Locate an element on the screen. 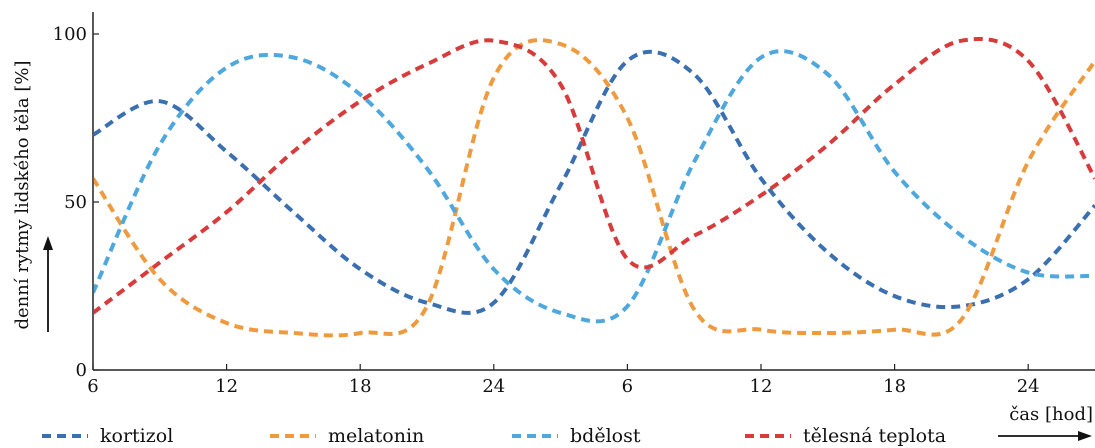 The width and height of the screenshot is (1095, 448). legend: kortizol melatonin bdělost tělesná teplota is located at coordinates (494, 436).